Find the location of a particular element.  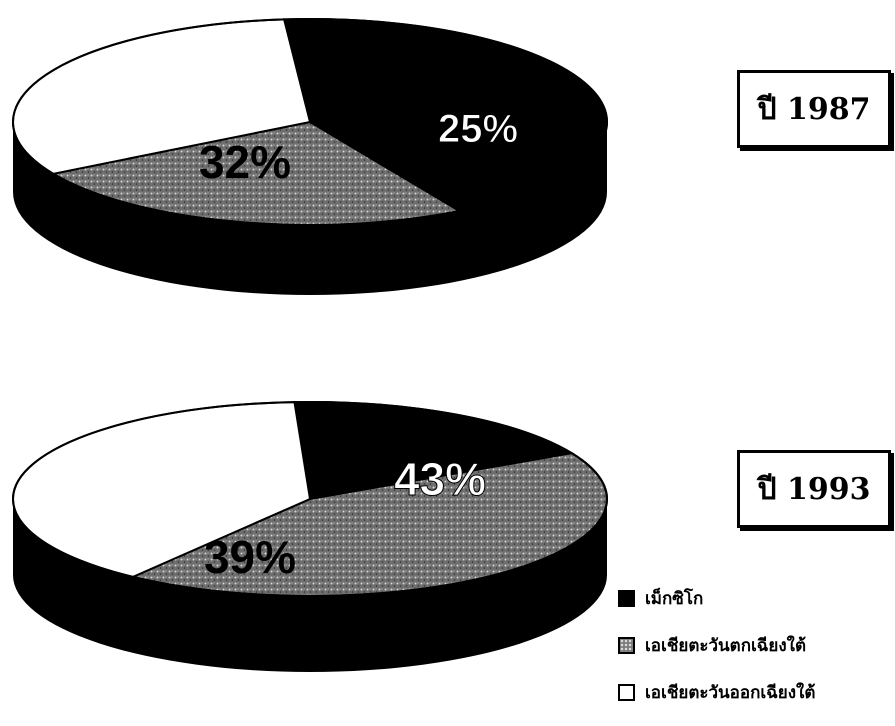

legend-item-mexico: เม็กซิโก is located at coordinates (755, 598).